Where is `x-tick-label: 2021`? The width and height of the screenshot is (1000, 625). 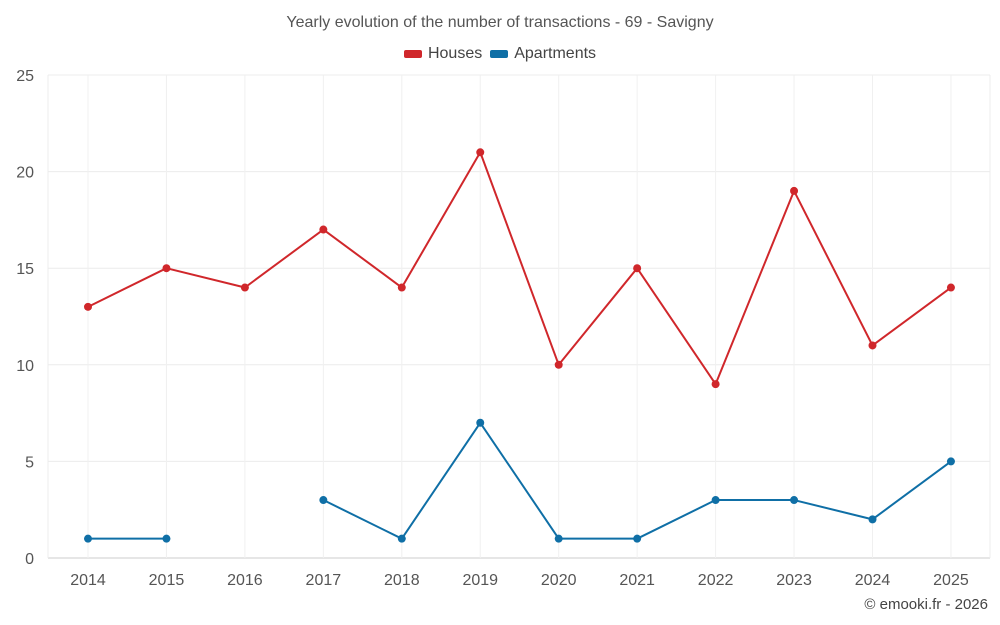 x-tick-label: 2021 is located at coordinates (637, 580).